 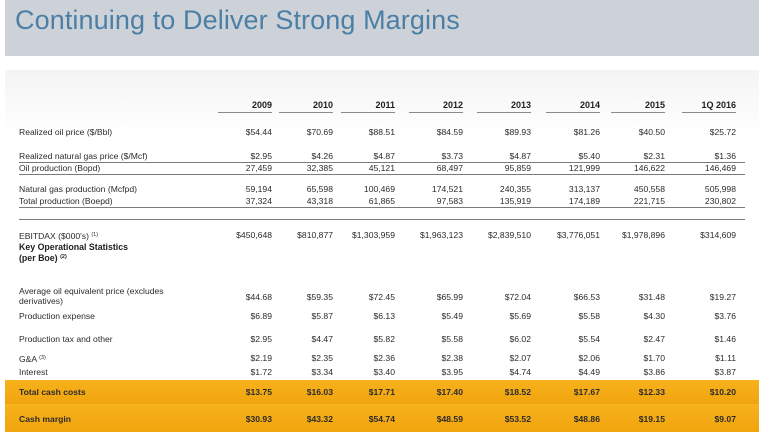 I want to click on table-cell: $65.99, so click(x=449, y=297).